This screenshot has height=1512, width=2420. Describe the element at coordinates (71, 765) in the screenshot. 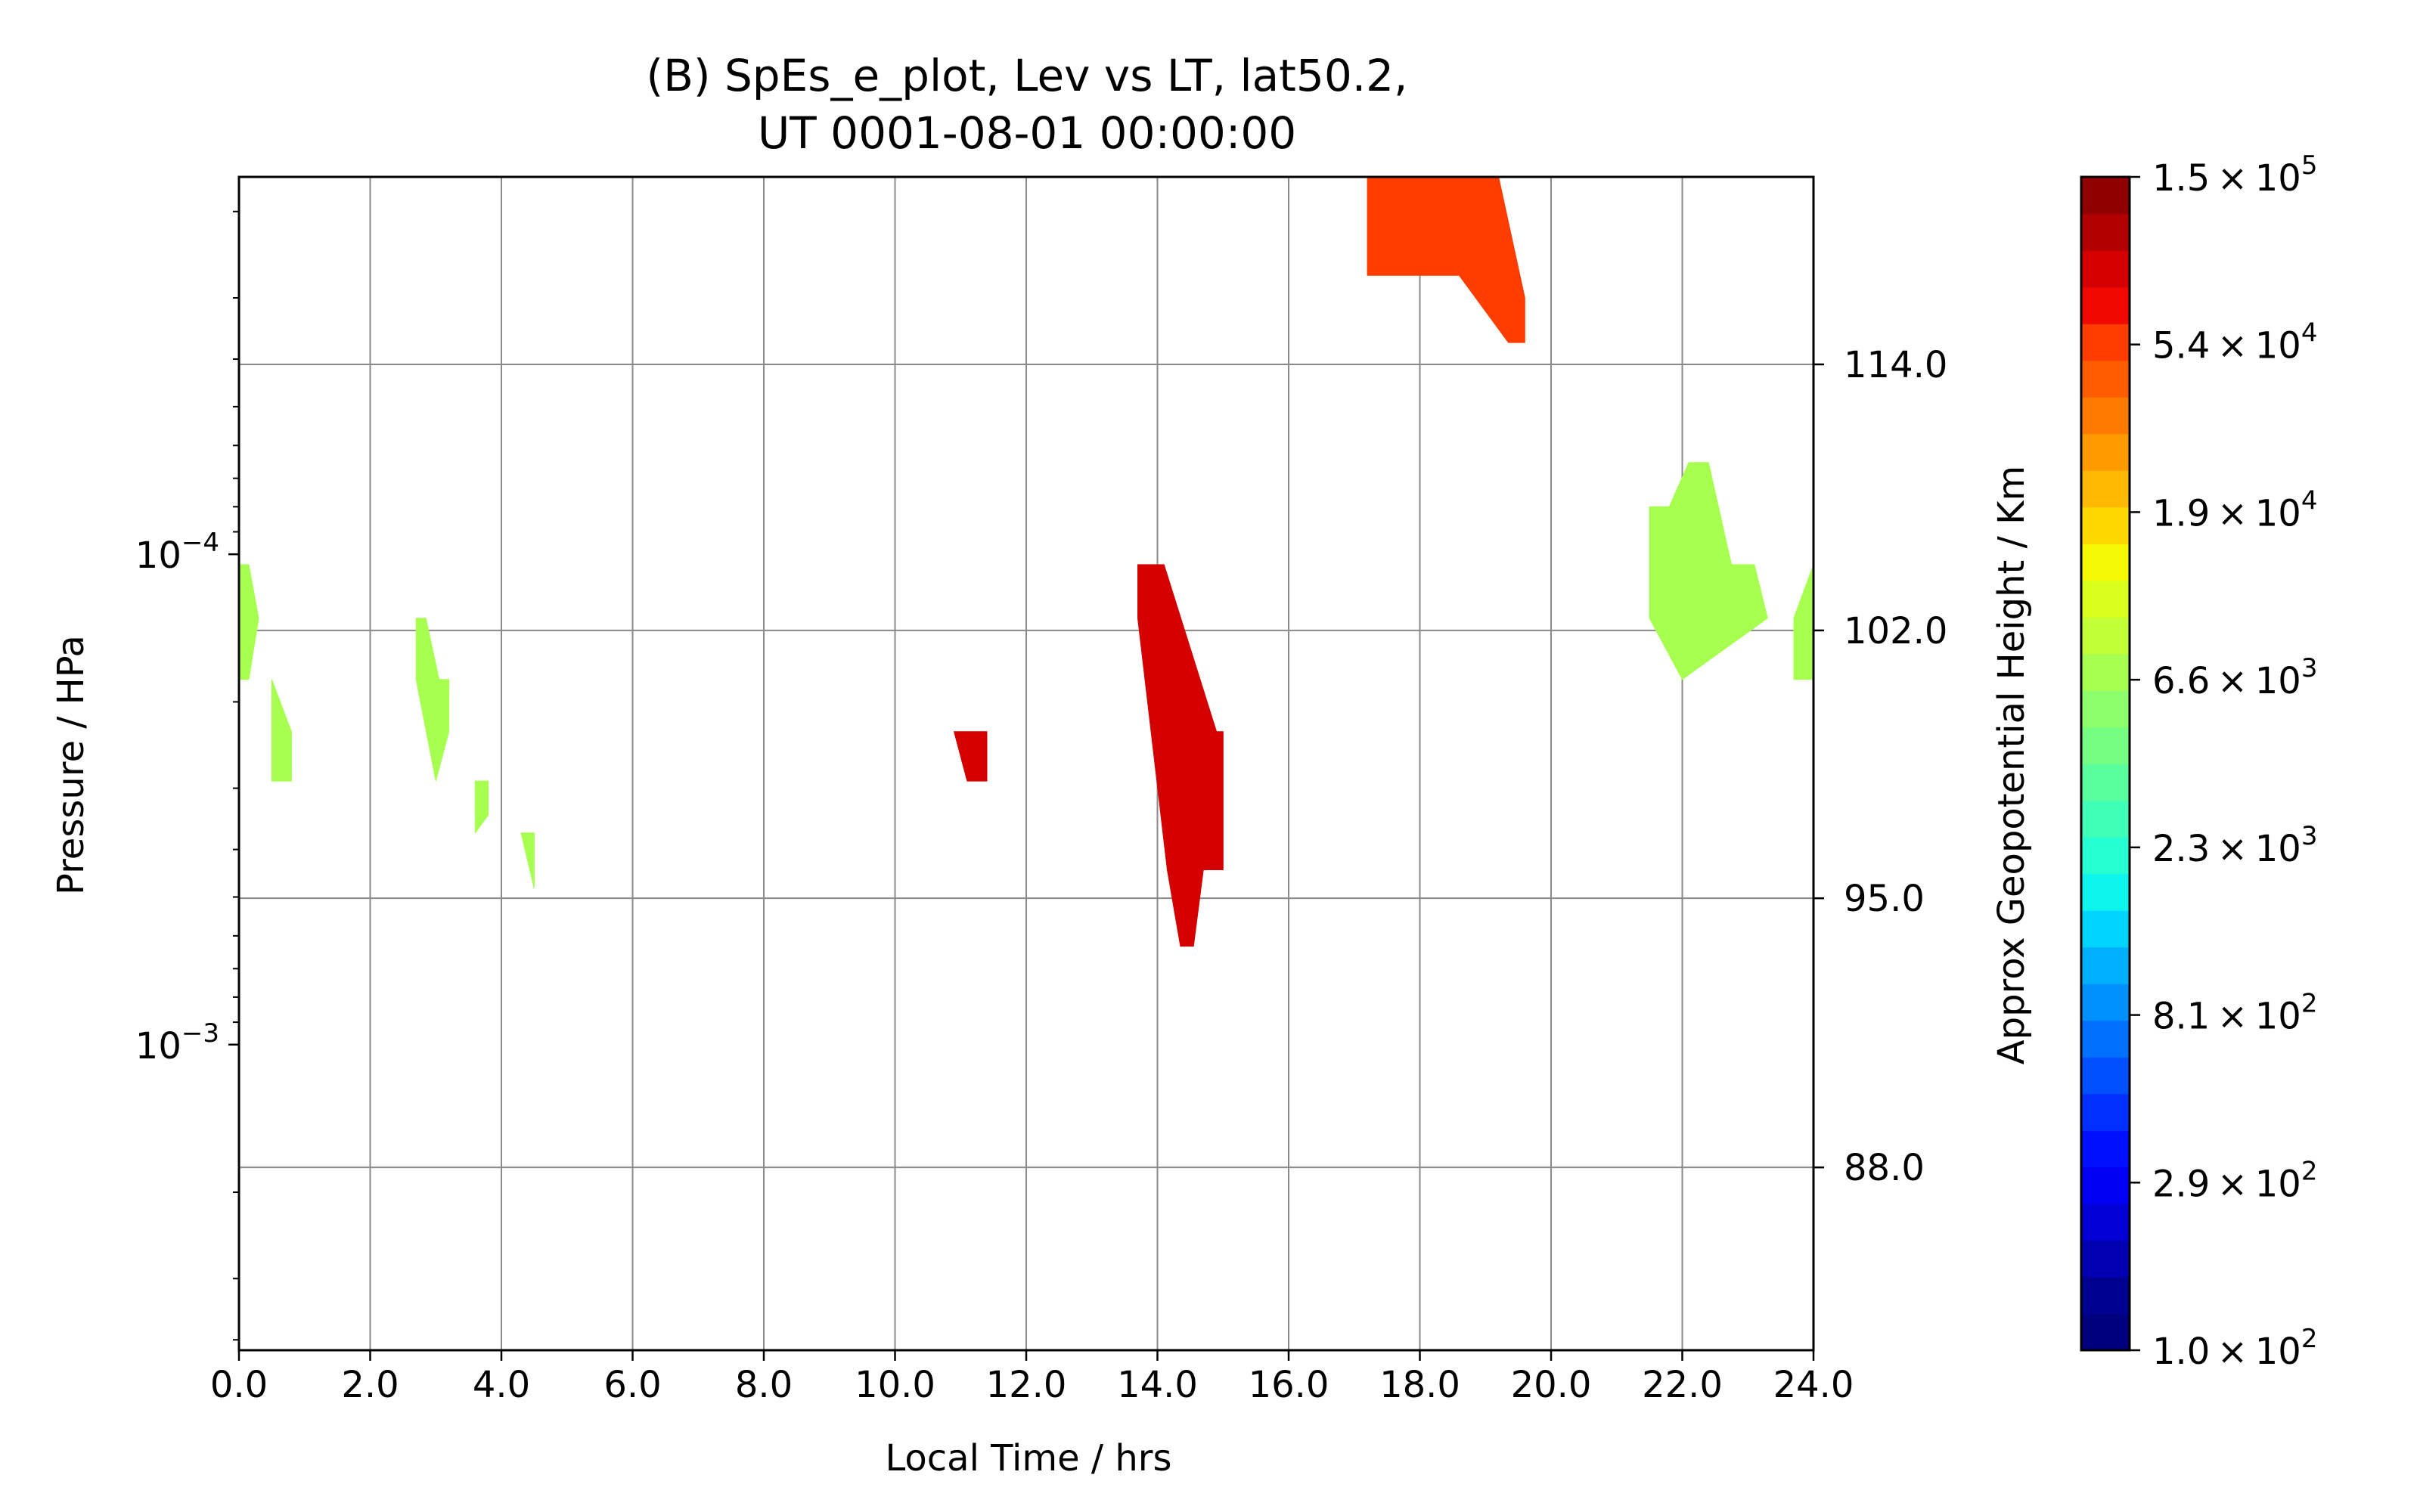

I see `y-axis-label-left: Pressure / HPa` at that location.